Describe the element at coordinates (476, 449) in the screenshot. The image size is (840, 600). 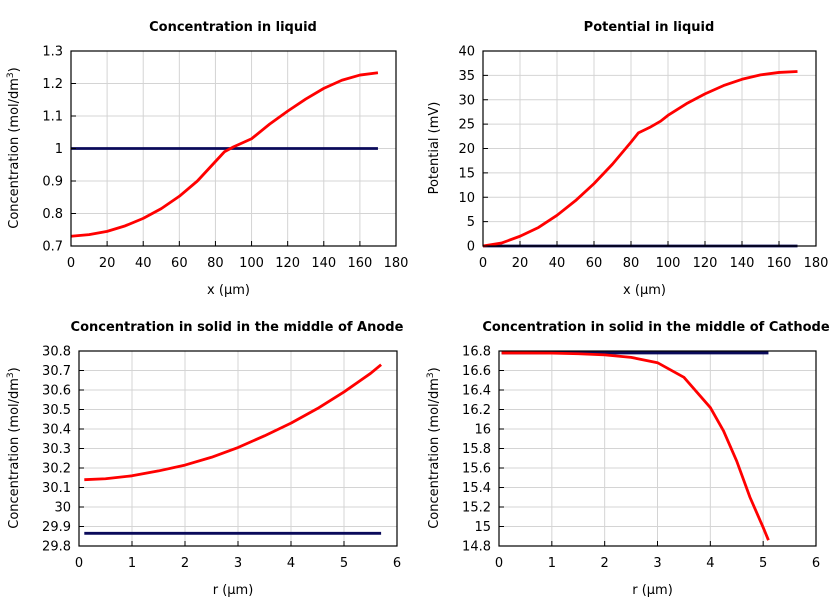
I see `y-tick-label: 15.8` at that location.